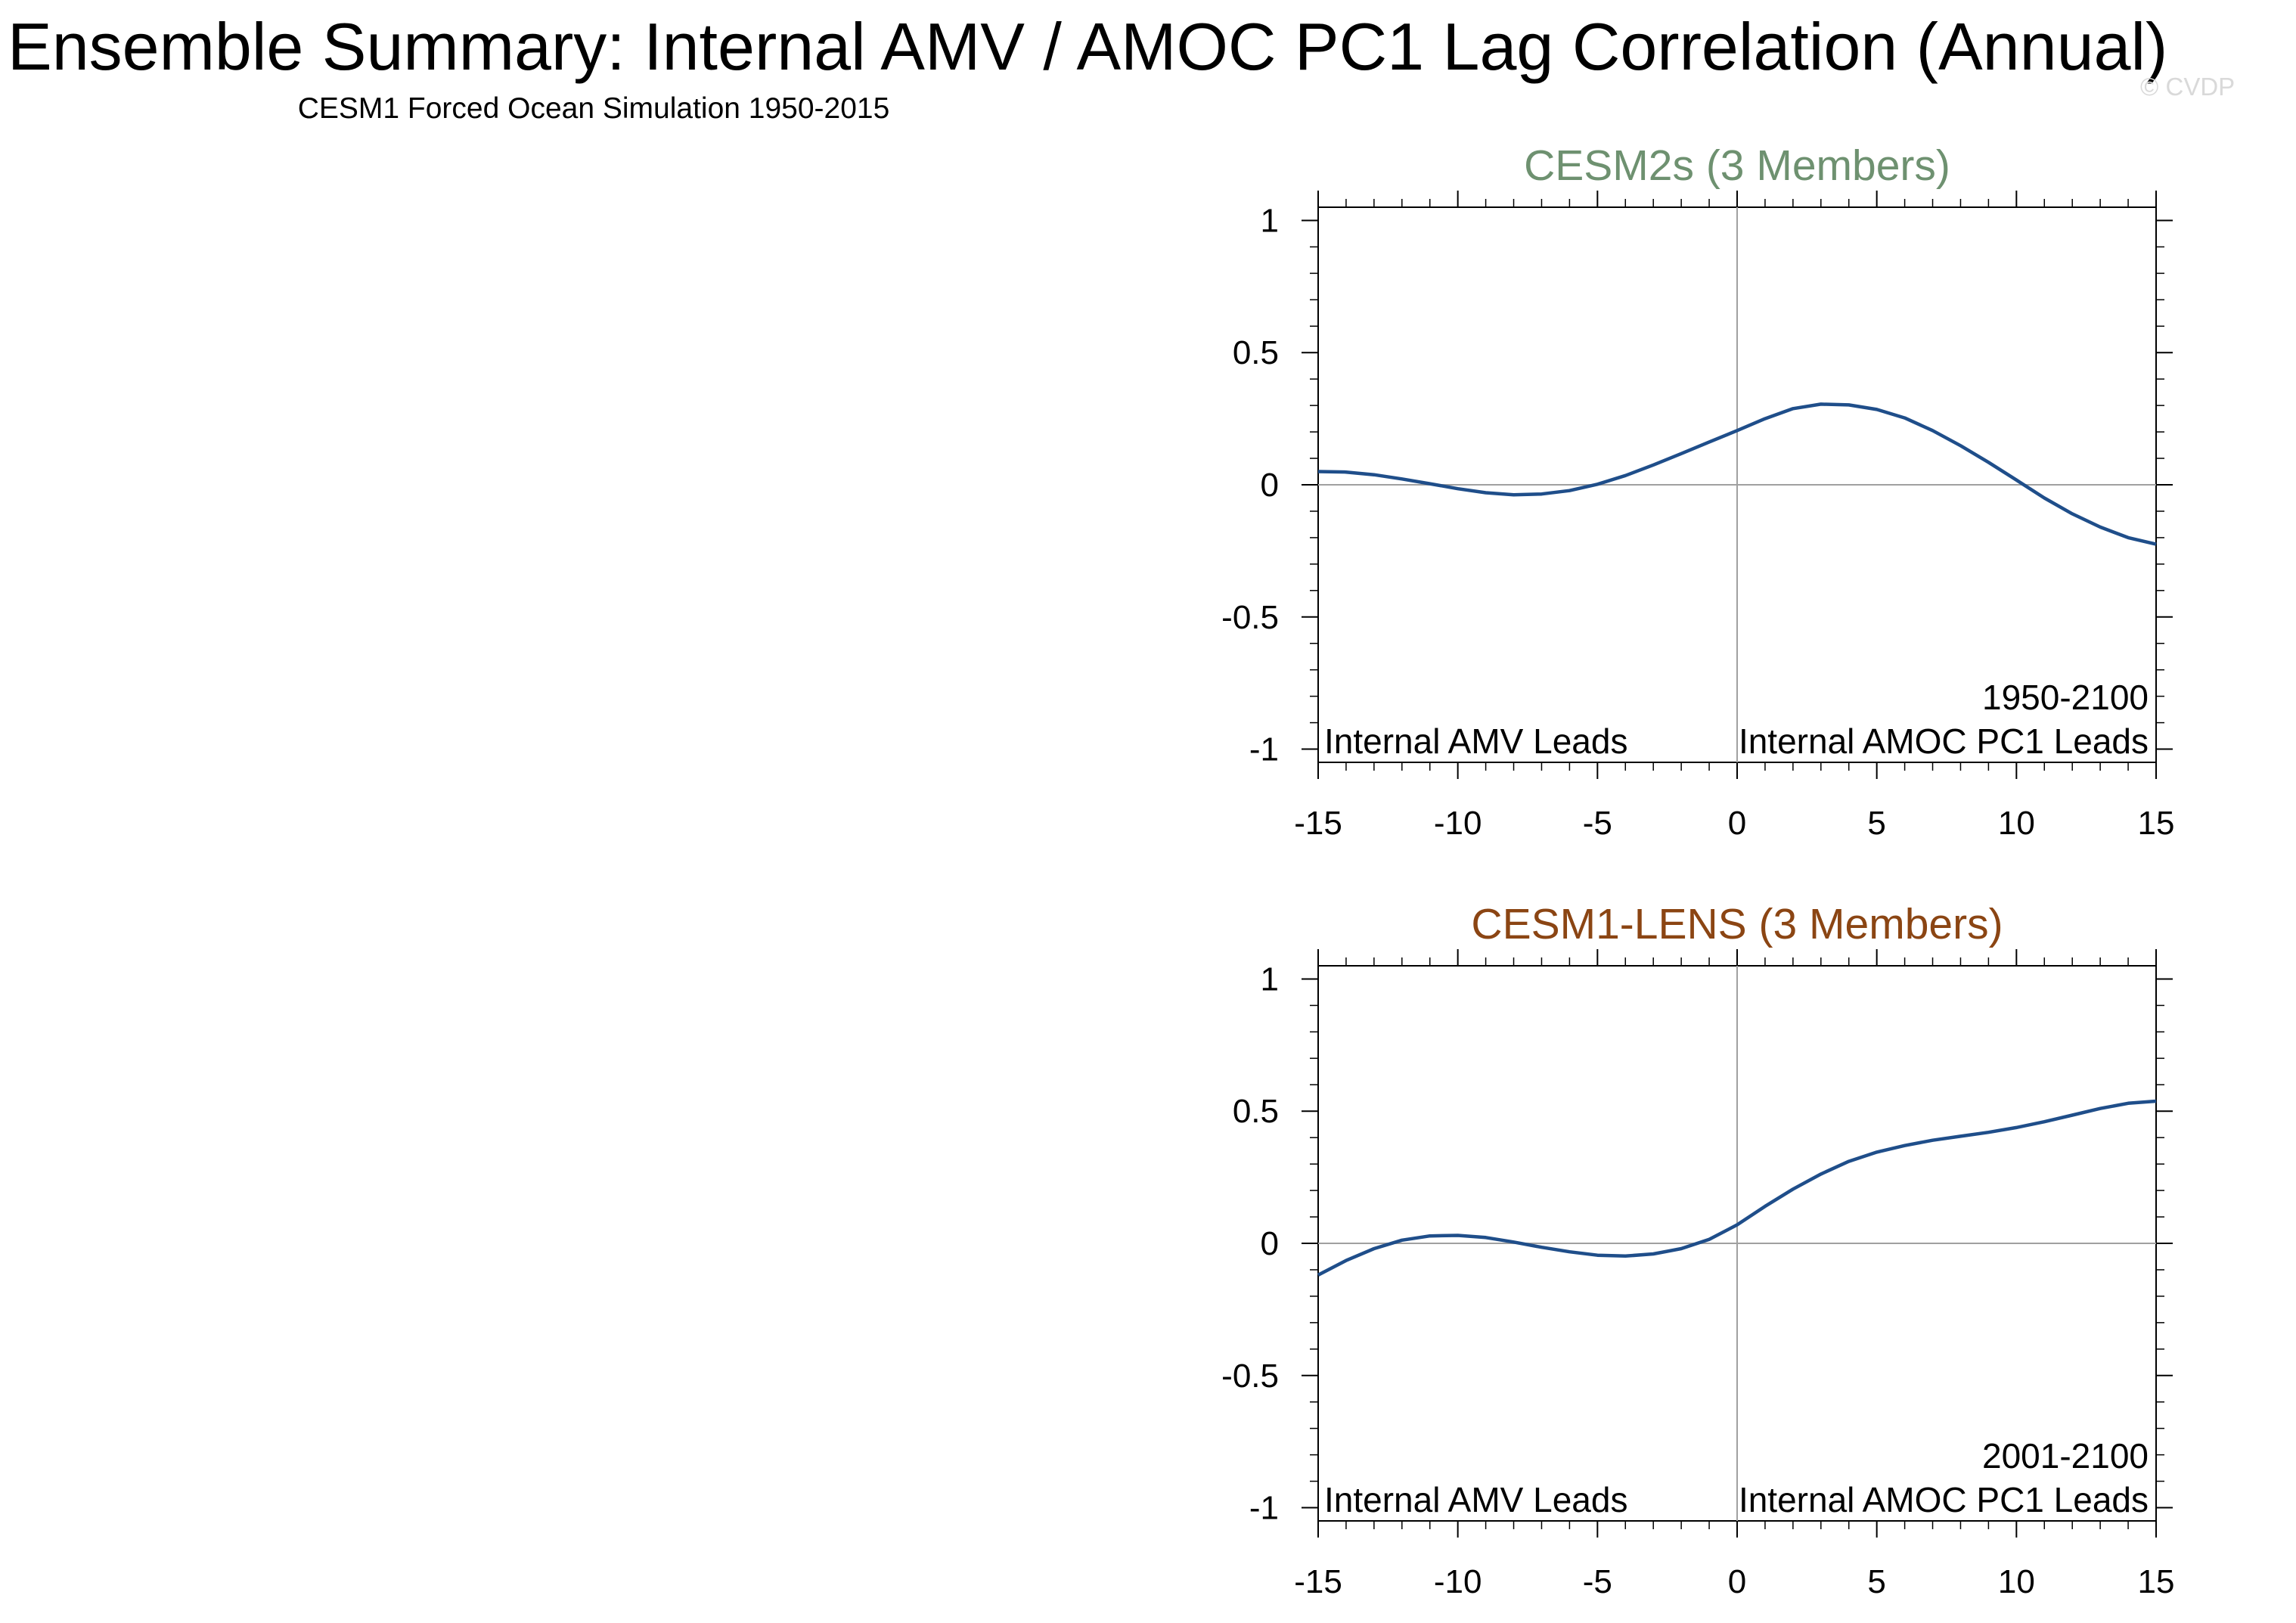  Describe the element at coordinates (1737, 165) in the screenshot. I see `panel-title: CESM2s (3 Members)` at that location.